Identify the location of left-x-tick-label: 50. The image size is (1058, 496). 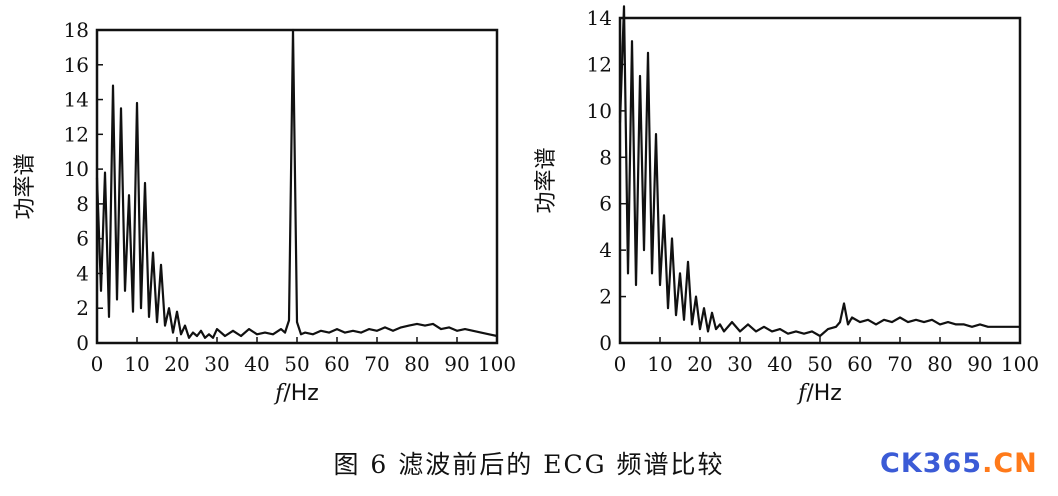
(296, 364).